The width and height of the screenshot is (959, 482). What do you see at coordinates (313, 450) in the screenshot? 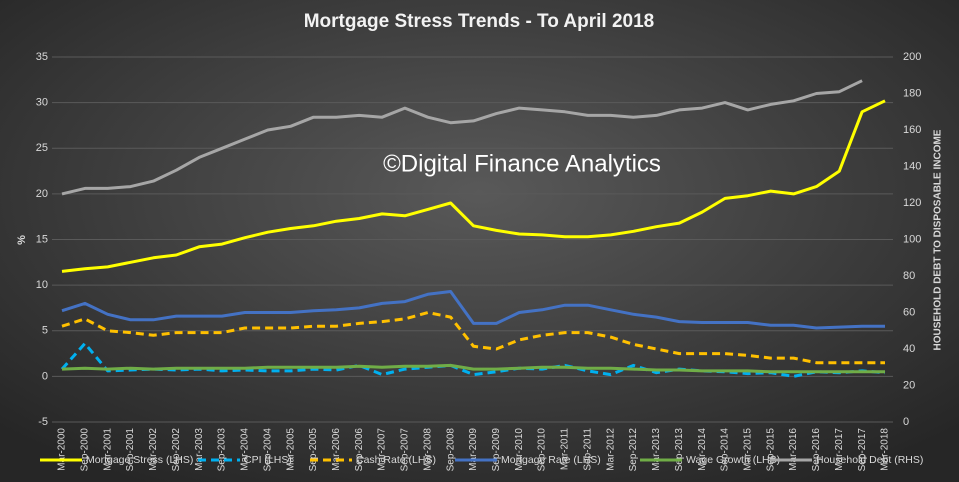
I see `x-tick-label: Sep-2005` at bounding box center [313, 450].